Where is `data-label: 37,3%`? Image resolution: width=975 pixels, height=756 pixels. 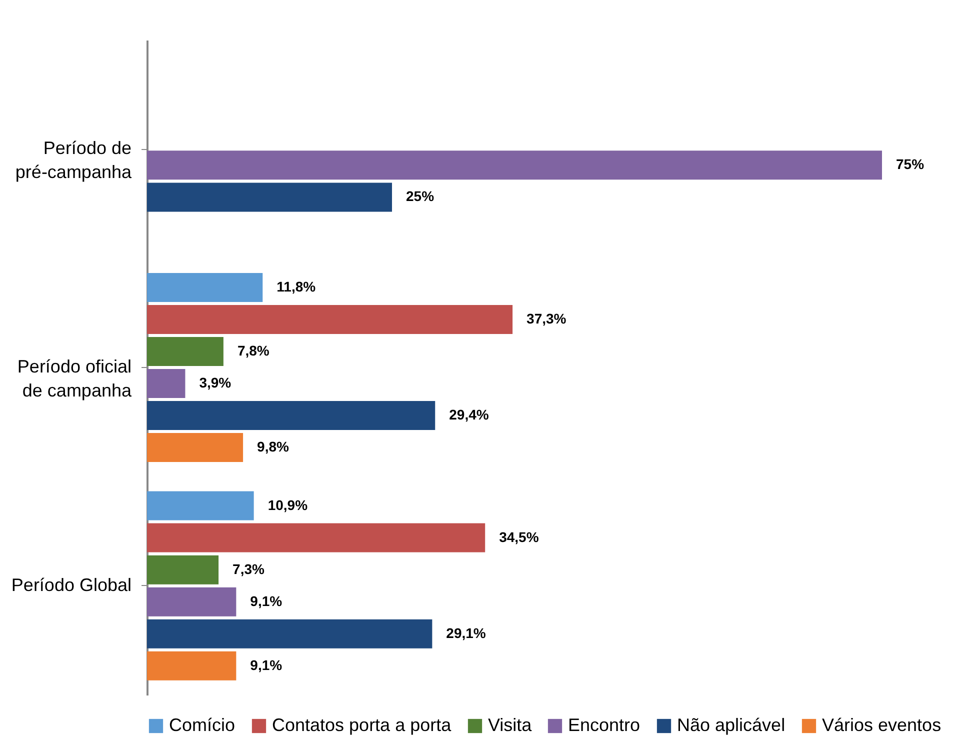
data-label: 37,3% is located at coordinates (546, 318).